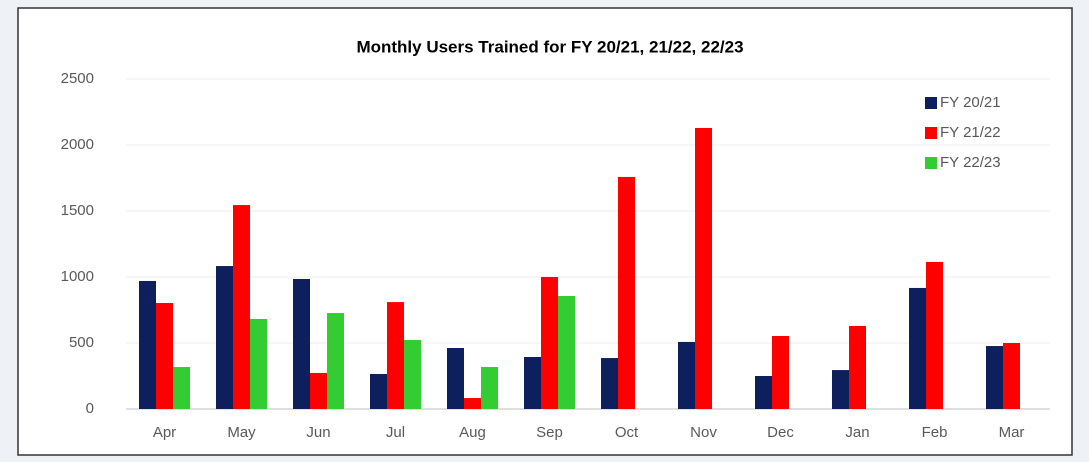  Describe the element at coordinates (472, 432) in the screenshot. I see `x-tick-label: Aug` at that location.